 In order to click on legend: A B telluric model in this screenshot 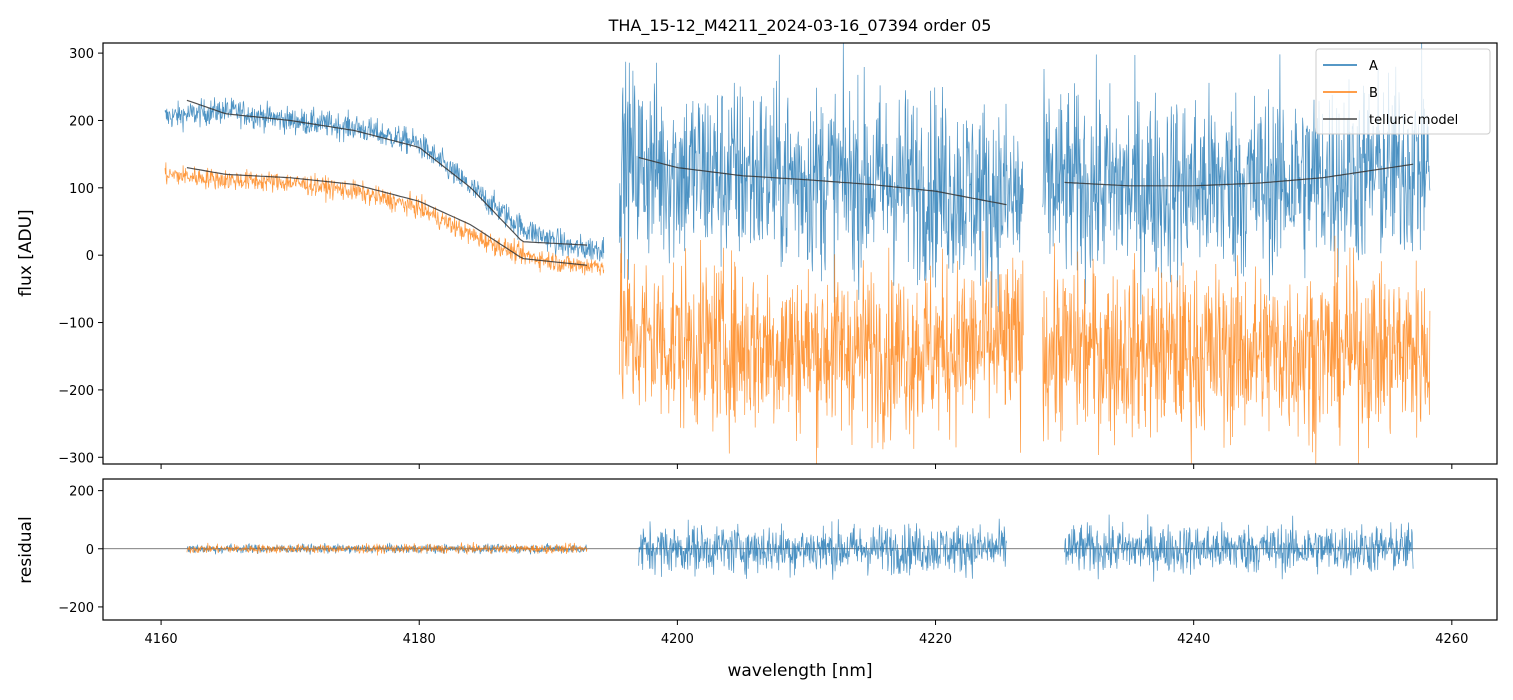, I will do `click(1403, 91)`.